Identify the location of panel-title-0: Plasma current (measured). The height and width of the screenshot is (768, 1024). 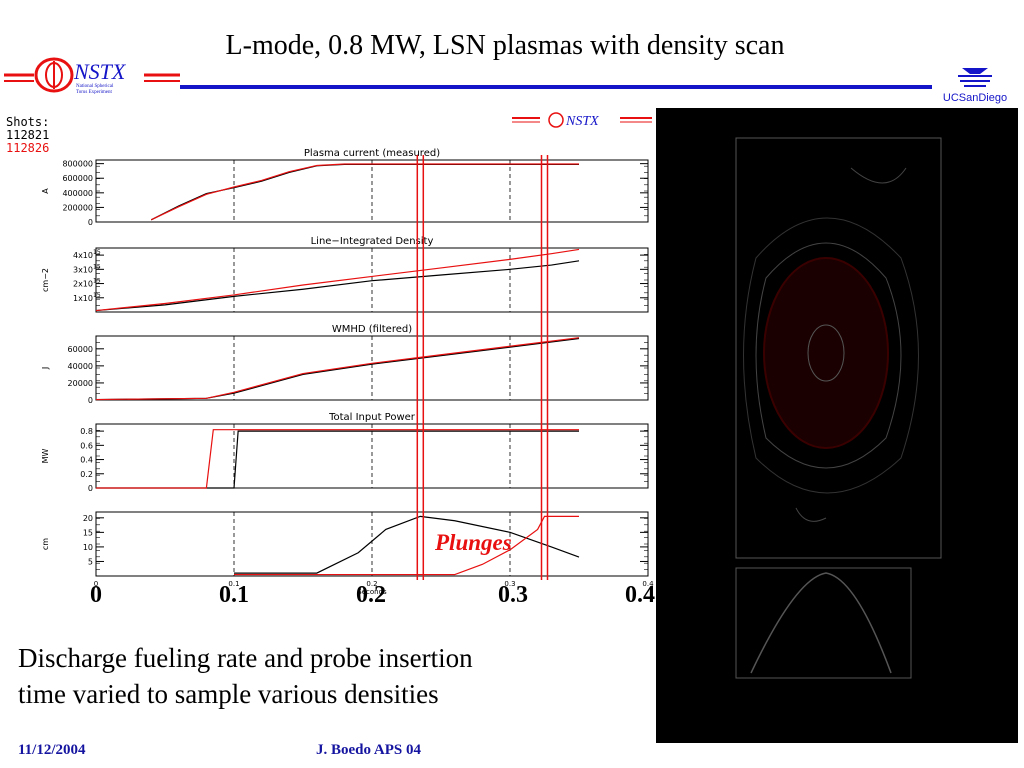
(372, 153).